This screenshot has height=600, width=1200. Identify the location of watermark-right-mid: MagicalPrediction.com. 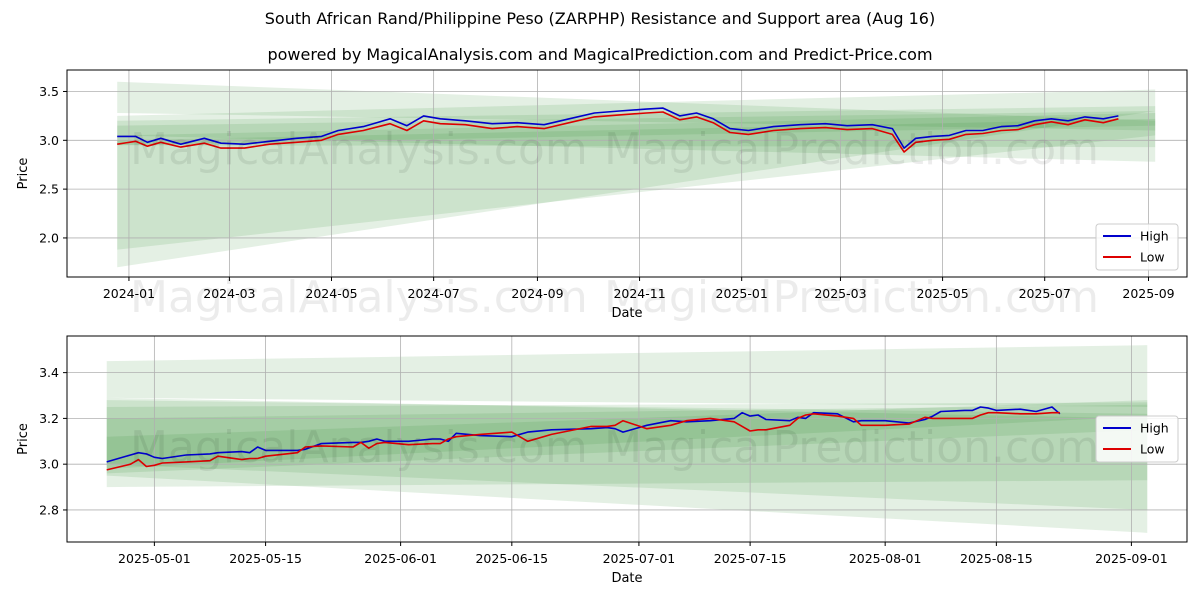
(851, 297).